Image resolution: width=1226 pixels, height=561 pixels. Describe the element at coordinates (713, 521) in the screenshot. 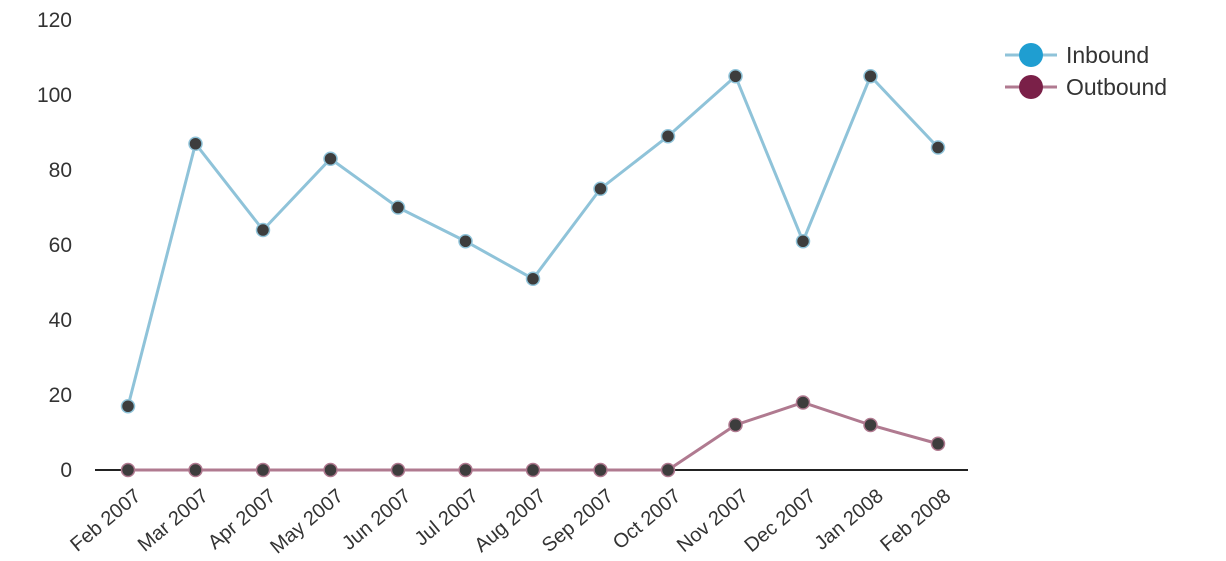

I see `x-tick-label: Nov 2007` at that location.